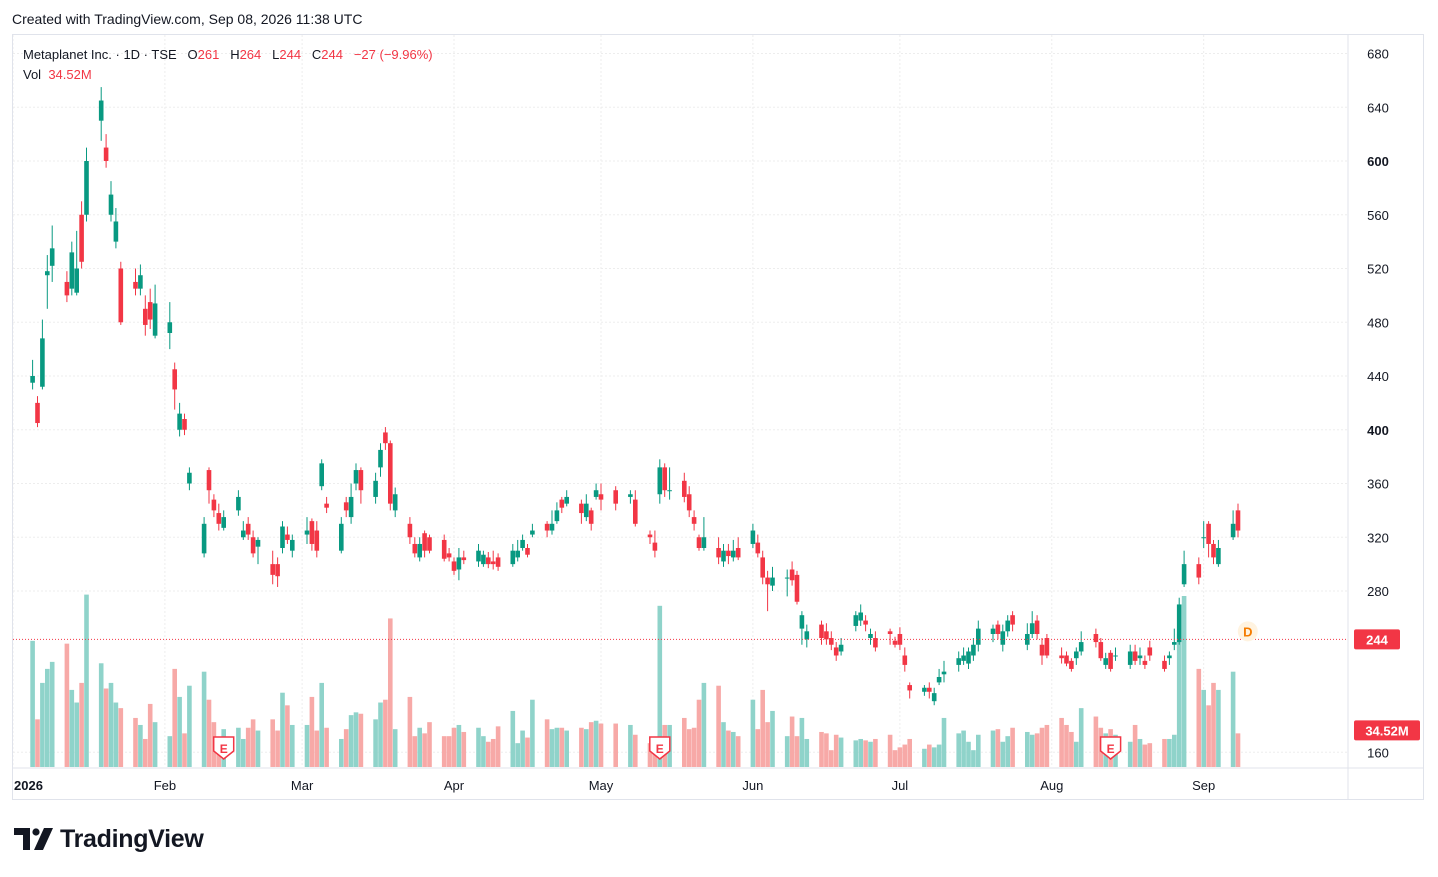 The width and height of the screenshot is (1438, 877). I want to click on close-value: 244, so click(332, 54).